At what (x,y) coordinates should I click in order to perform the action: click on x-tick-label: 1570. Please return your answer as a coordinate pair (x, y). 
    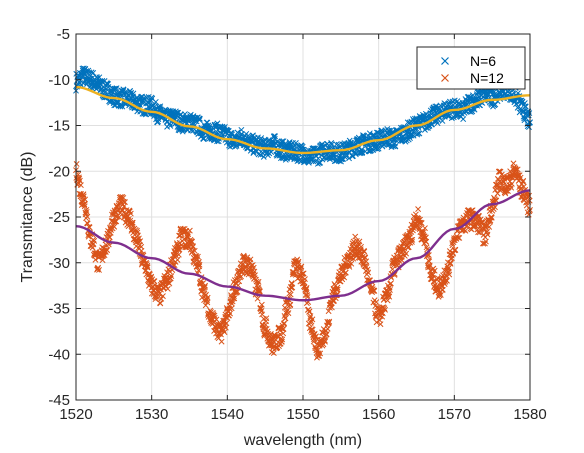
    Looking at the image, I should click on (454, 414).